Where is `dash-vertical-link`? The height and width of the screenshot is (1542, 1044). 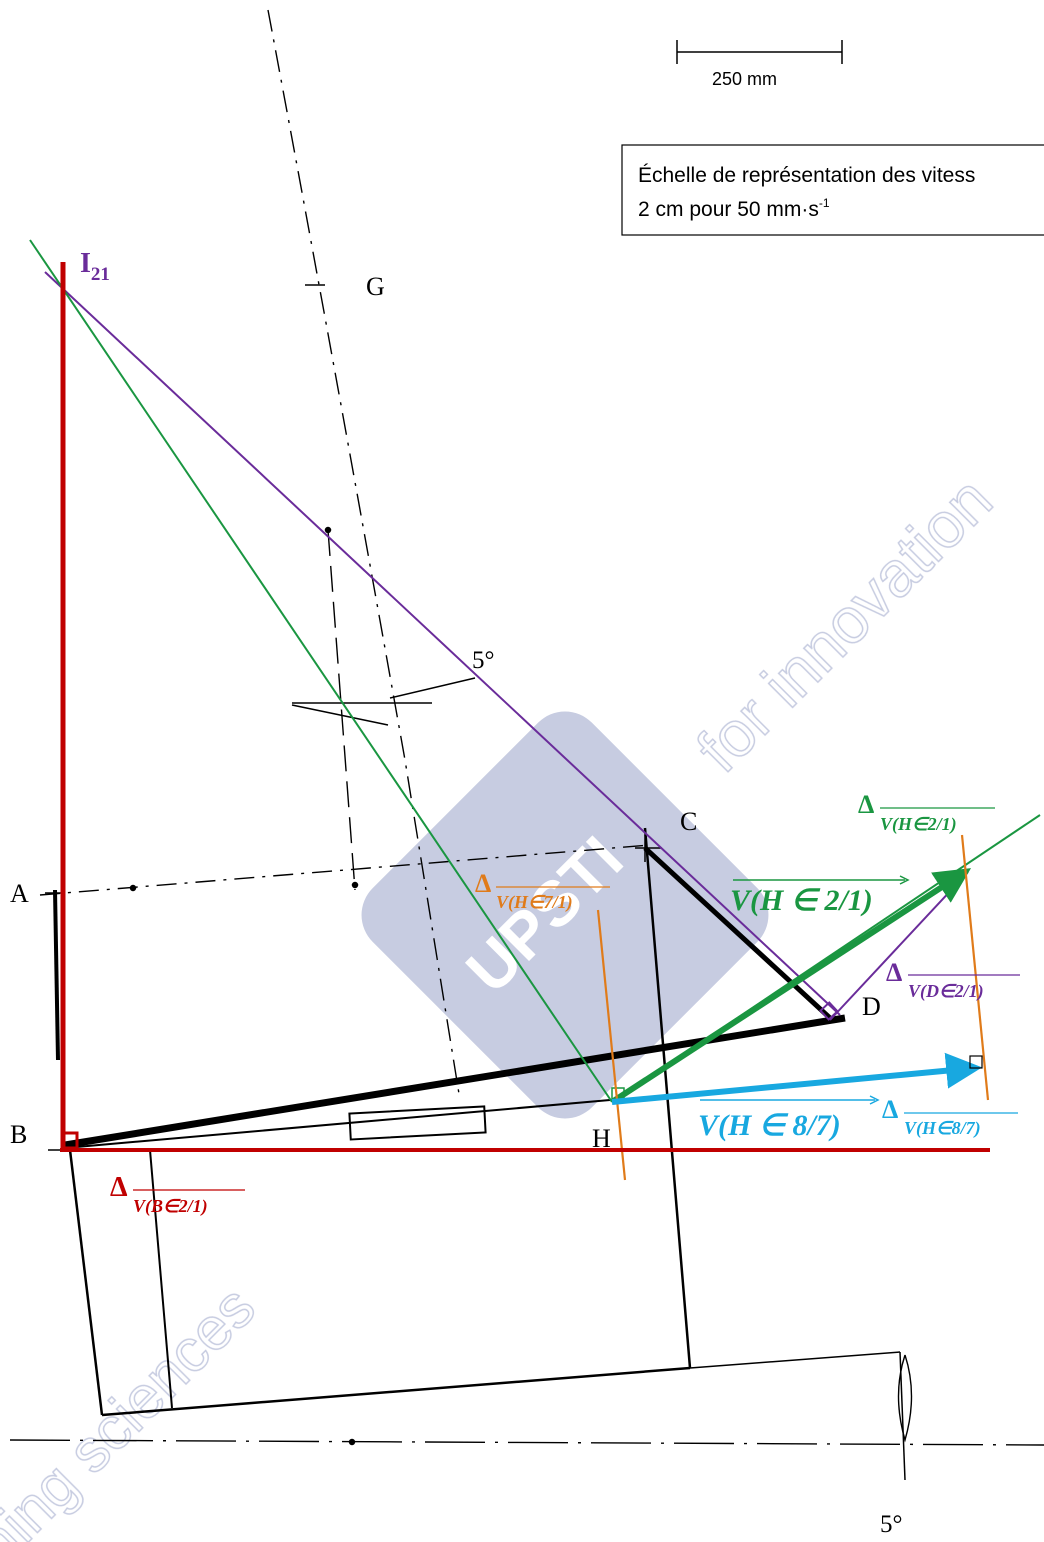
dash-vertical-link is located at coordinates (341, 710).